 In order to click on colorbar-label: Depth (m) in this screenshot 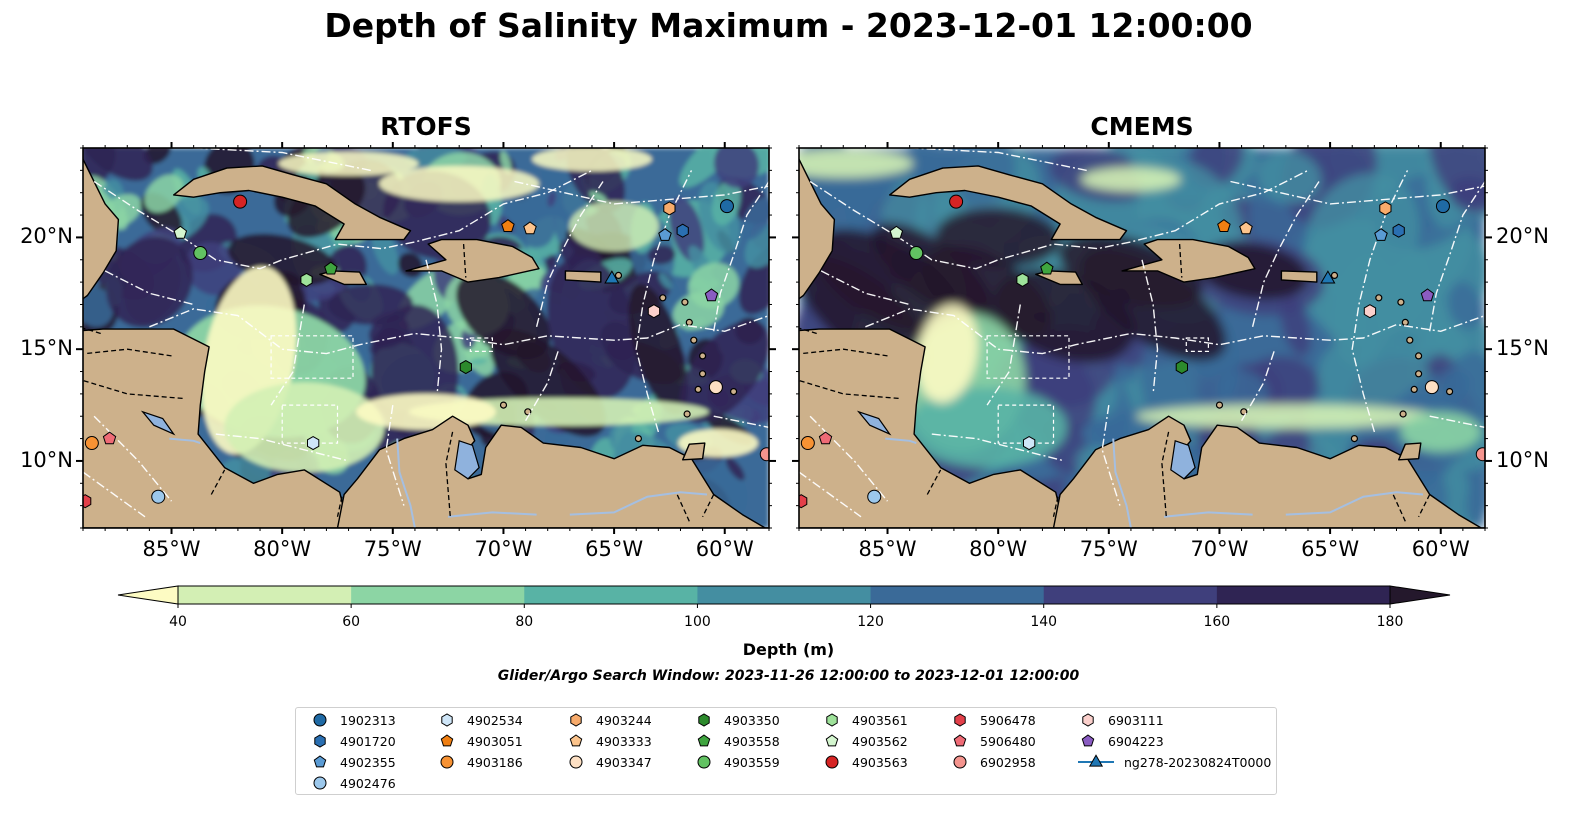, I will do `click(788, 649)`.